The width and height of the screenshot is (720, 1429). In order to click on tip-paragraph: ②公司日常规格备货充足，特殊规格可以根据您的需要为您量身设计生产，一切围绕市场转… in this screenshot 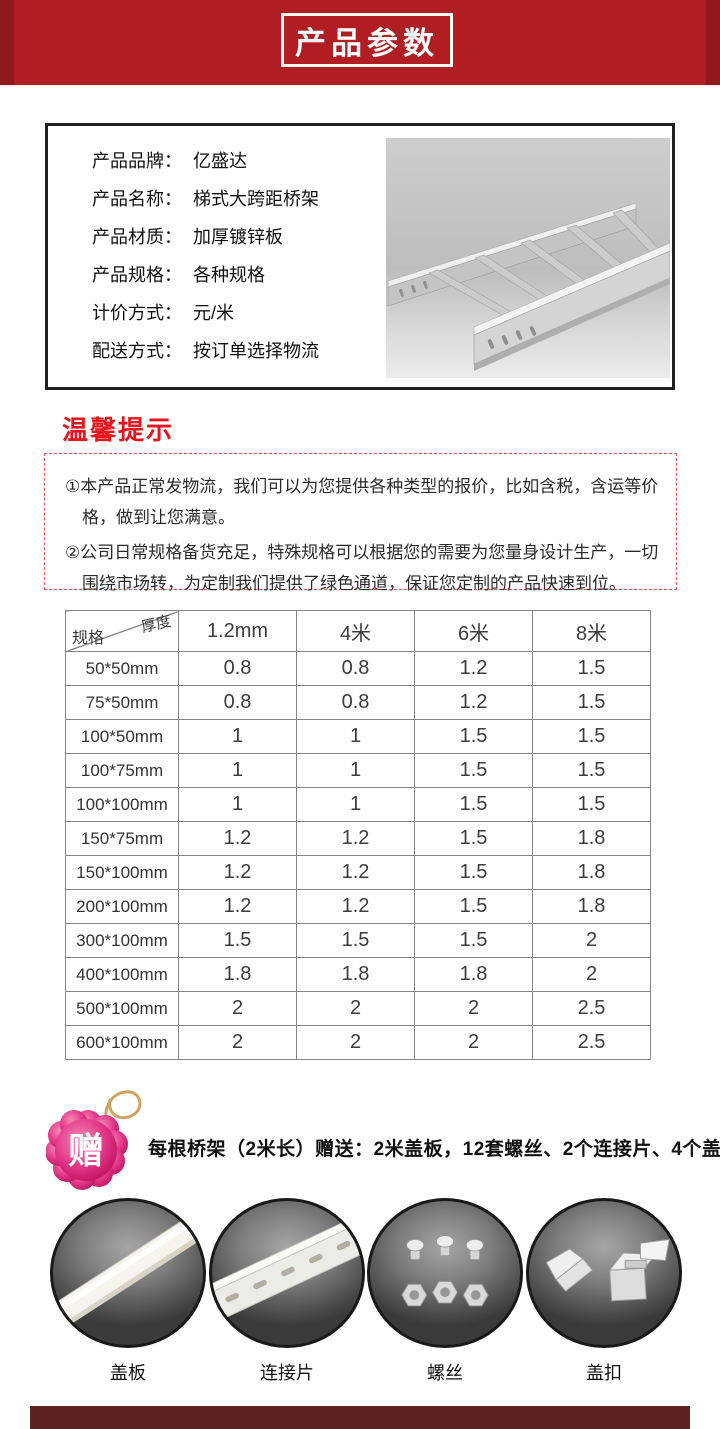, I will do `click(362, 568)`.